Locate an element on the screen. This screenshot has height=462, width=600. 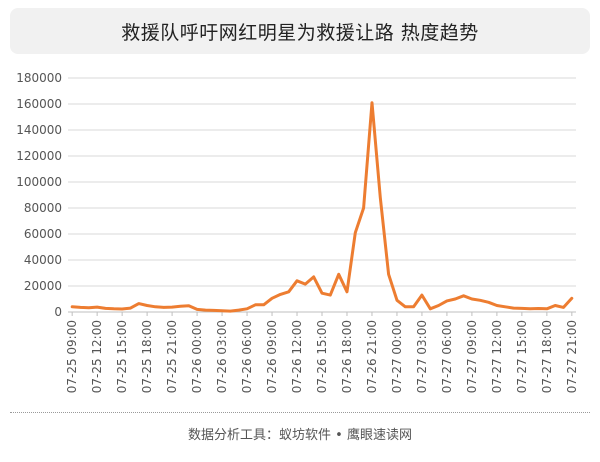
y-tick-label: 60000 is located at coordinates (43, 234).